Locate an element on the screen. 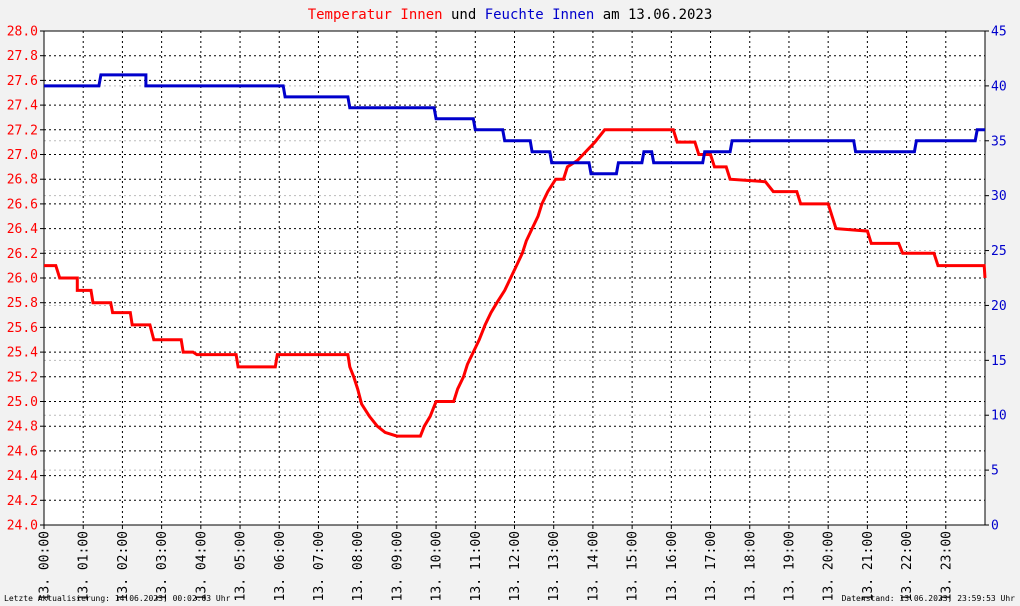 The height and width of the screenshot is (606, 1020). x-tick-label: 13. 13:00 is located at coordinates (554, 566).